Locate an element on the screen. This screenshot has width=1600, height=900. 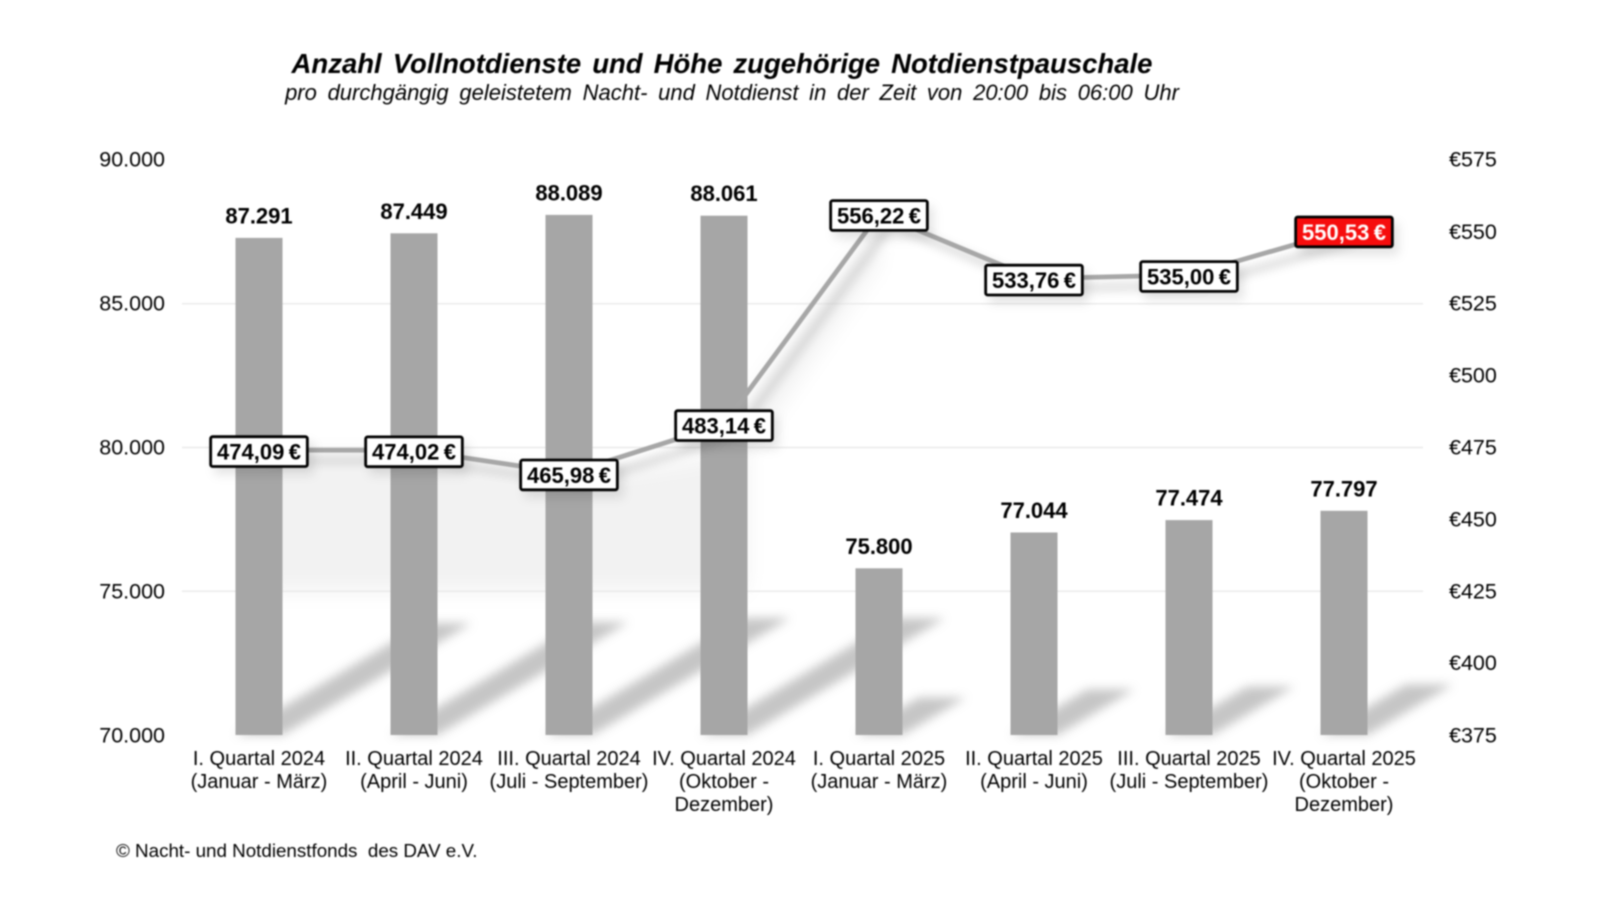
svg-text: €500 is located at coordinates (1473, 376).